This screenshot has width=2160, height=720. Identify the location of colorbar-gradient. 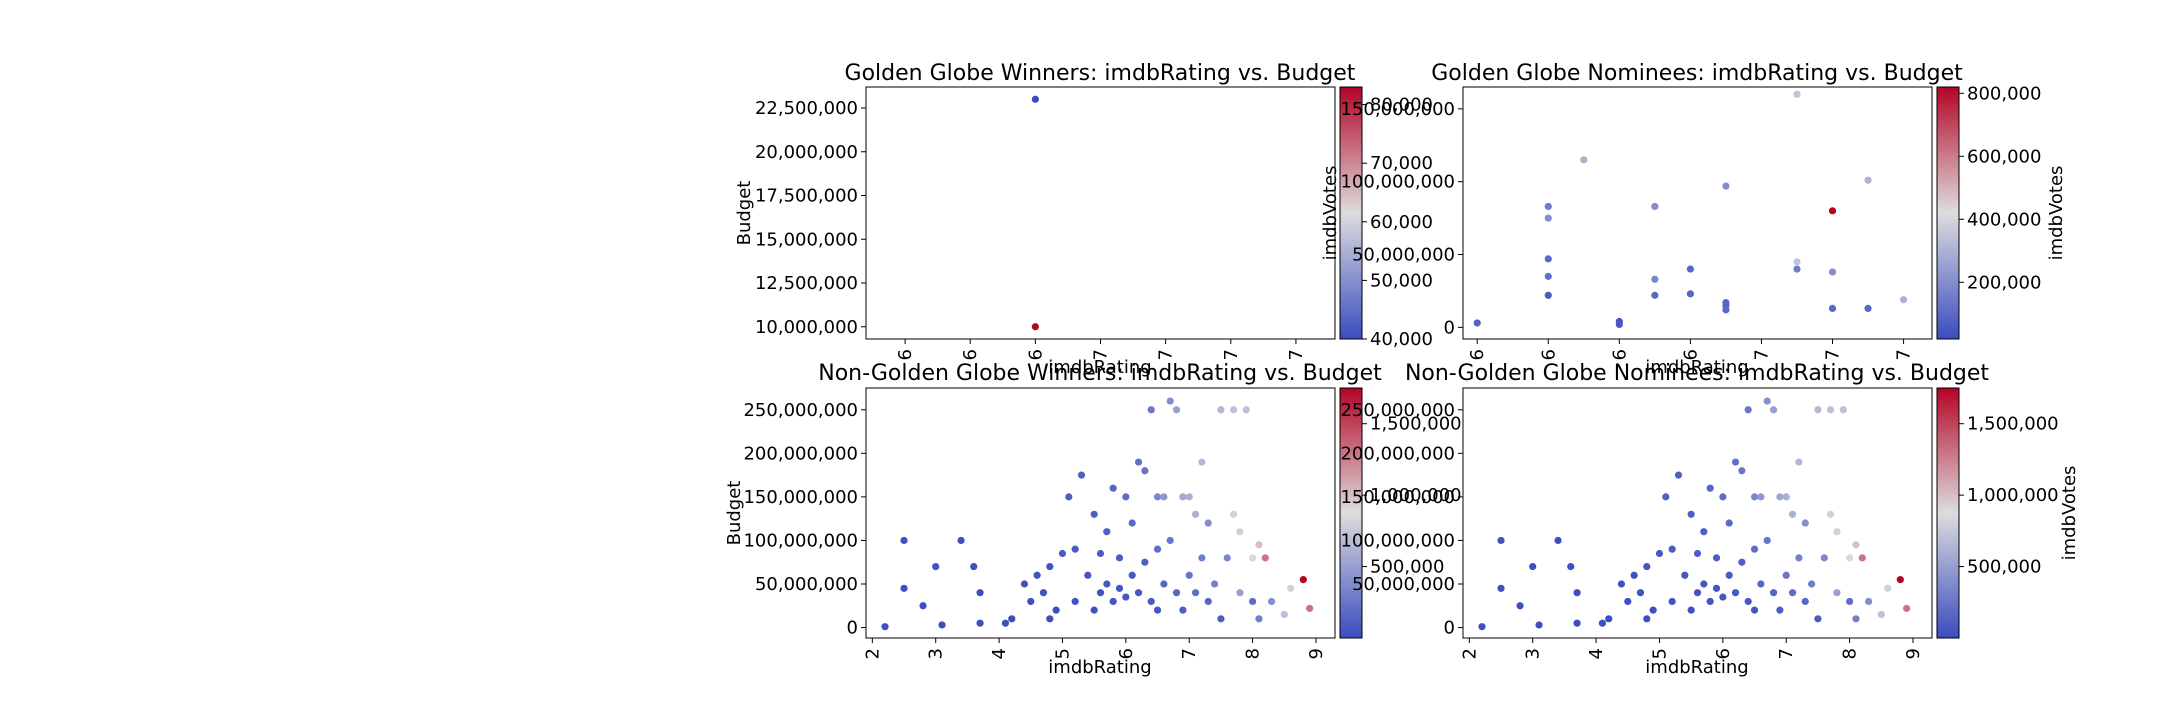
(1351, 513).